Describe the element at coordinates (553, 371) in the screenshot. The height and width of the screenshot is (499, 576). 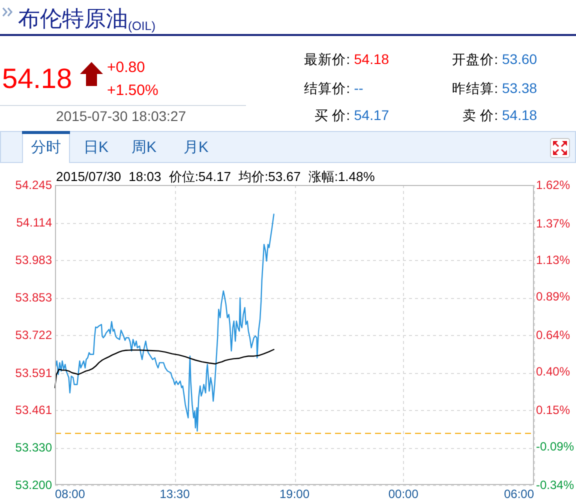
I see `y2-tick-label: 0.40%` at that location.